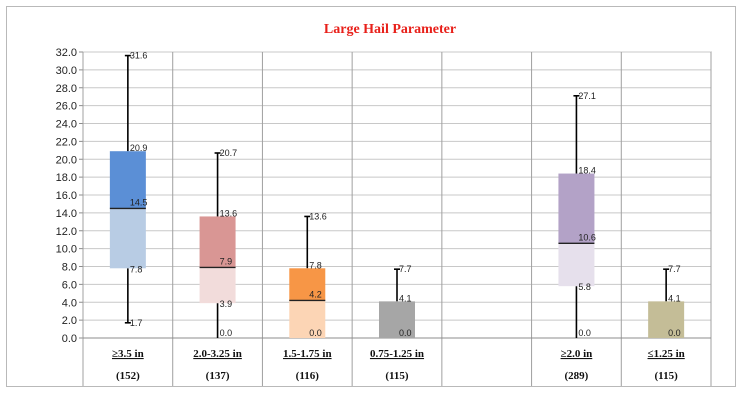 Image resolution: width=742 pixels, height=404 pixels. What do you see at coordinates (139, 148) in the screenshot?
I see `q3-label: 20.9` at bounding box center [139, 148].